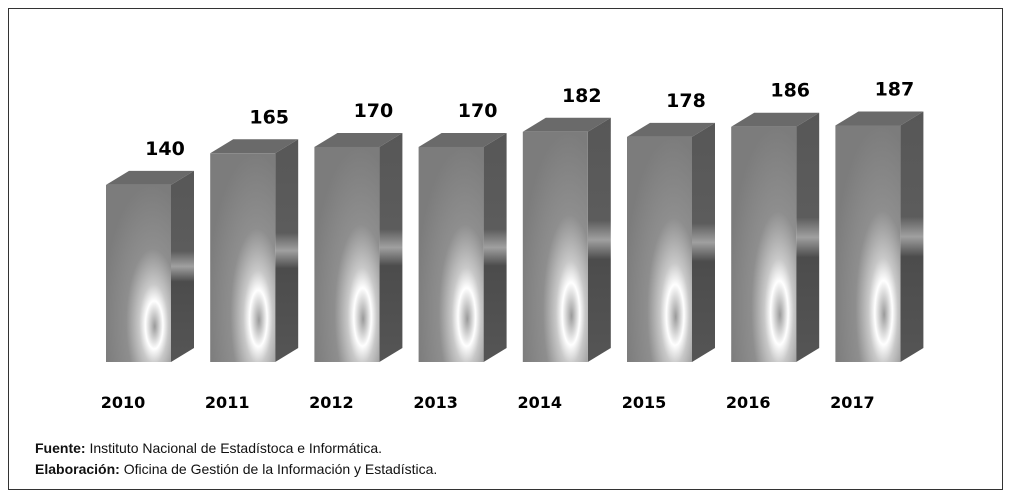 This screenshot has width=1012, height=495. Describe the element at coordinates (269, 117) in the screenshot. I see `value-label: 165` at that location.